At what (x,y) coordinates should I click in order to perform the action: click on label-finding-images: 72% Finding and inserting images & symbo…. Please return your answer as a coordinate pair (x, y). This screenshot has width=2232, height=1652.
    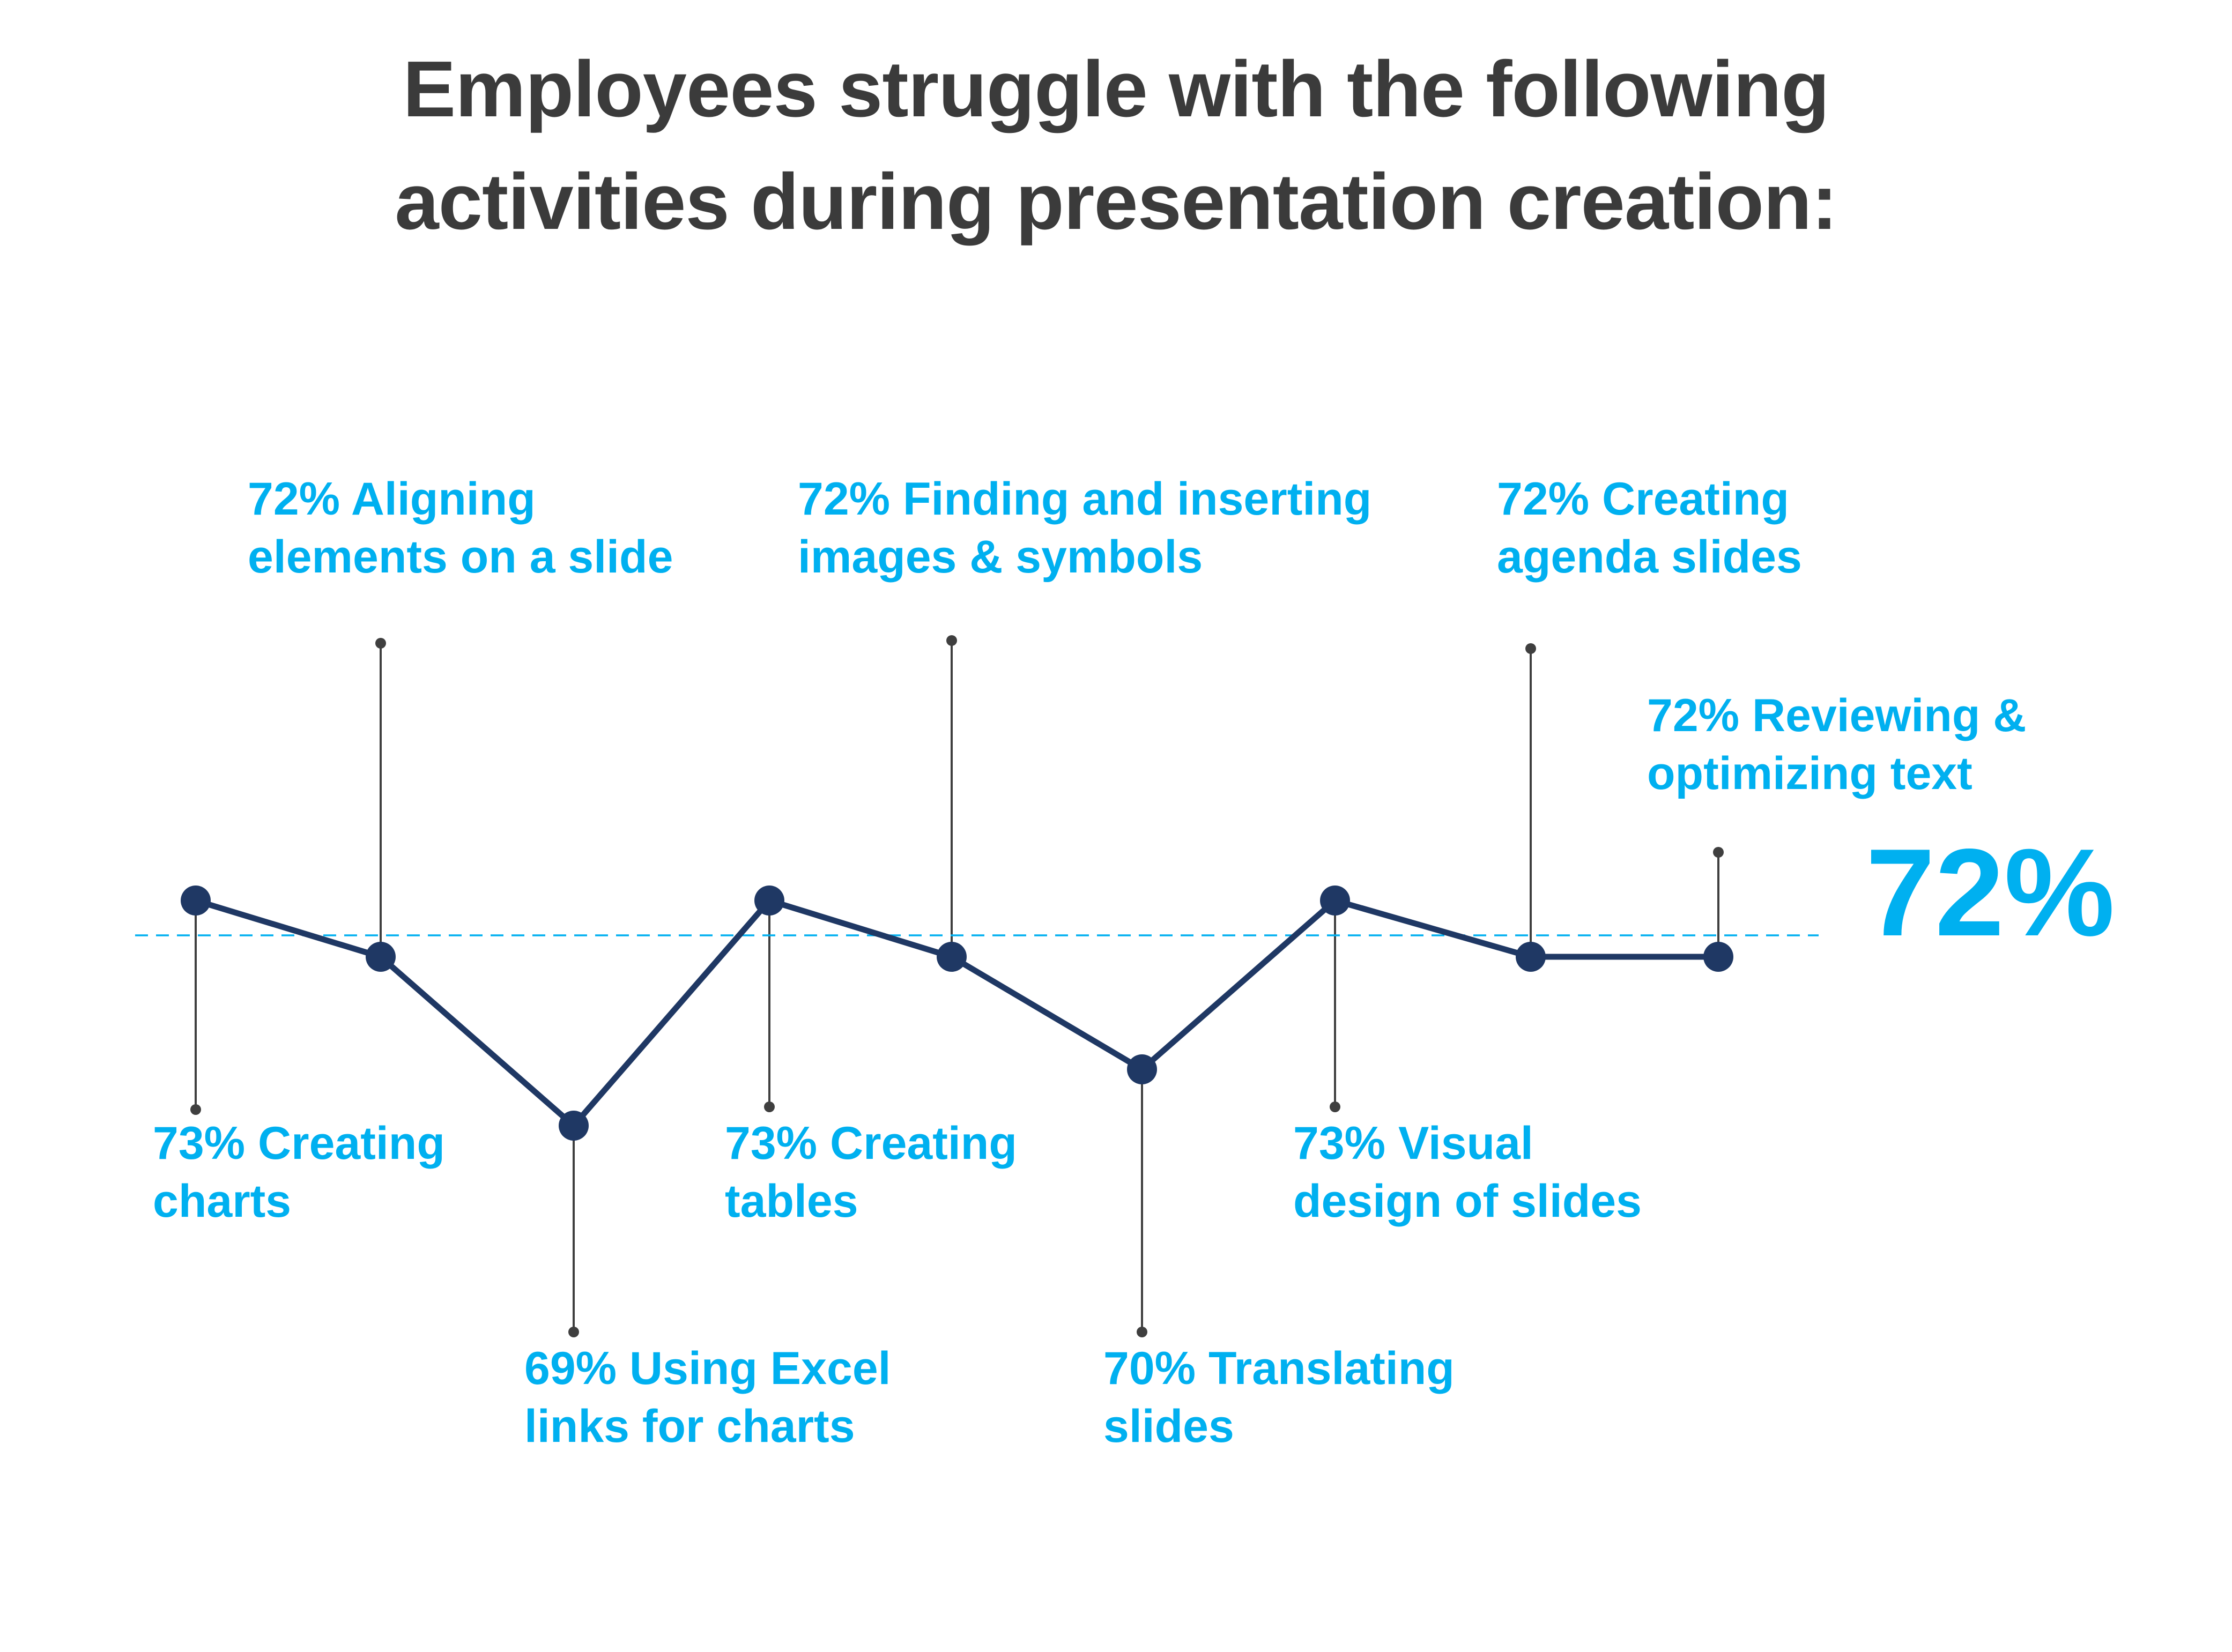
    Looking at the image, I should click on (1085, 528).